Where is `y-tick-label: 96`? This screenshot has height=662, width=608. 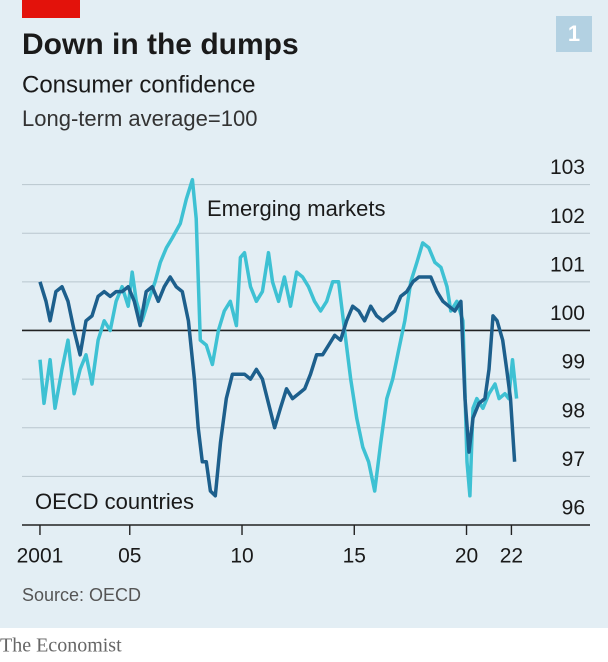 y-tick-label: 96 is located at coordinates (573, 508).